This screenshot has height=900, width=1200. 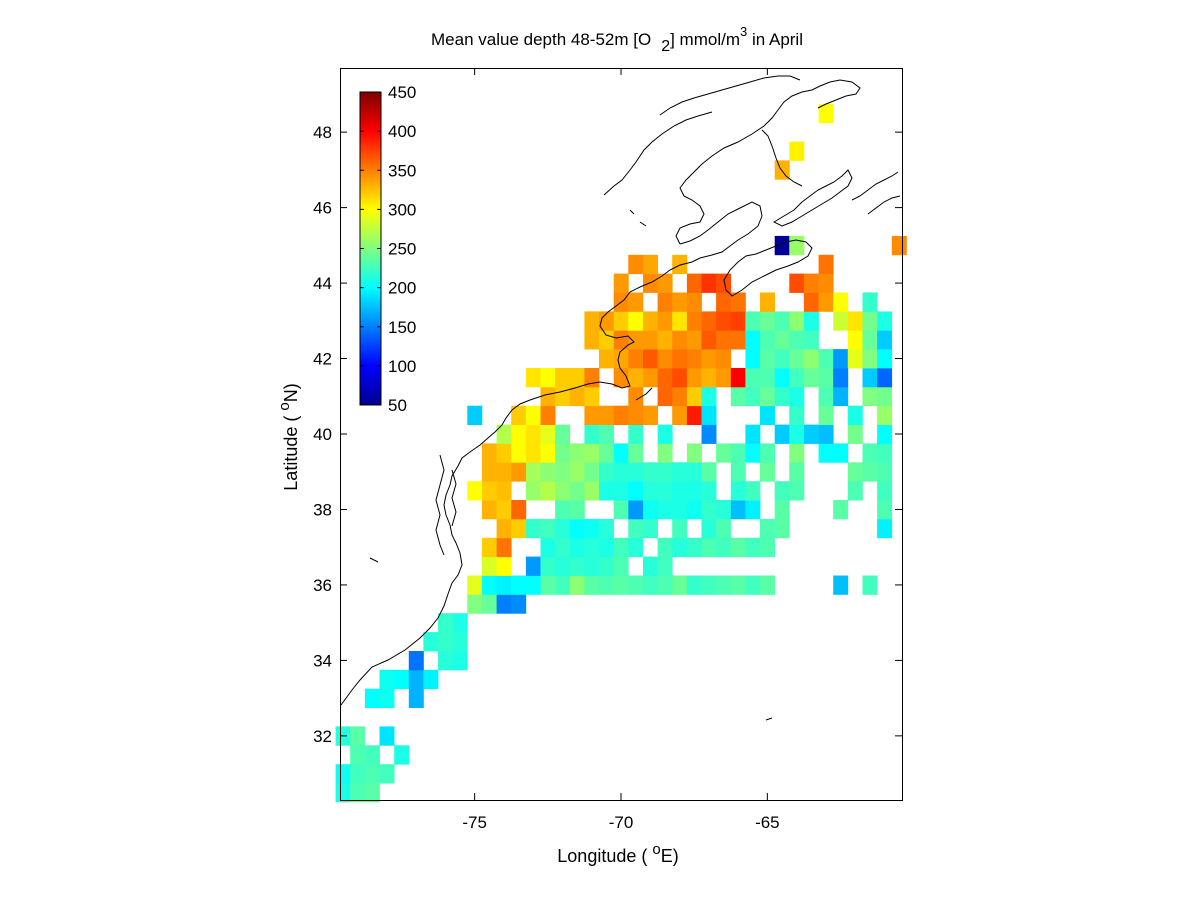 I want to click on y-tick-label: 40, so click(x=322, y=434).